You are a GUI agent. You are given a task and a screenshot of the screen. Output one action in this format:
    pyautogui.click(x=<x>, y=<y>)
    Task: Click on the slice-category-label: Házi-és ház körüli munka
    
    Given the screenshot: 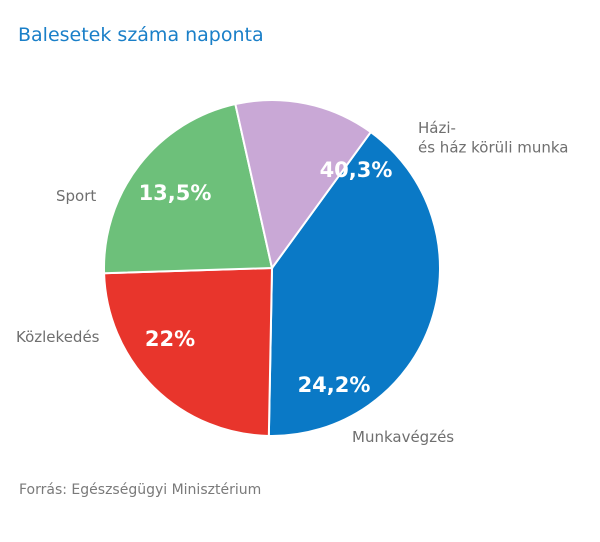 What is the action you would take?
    pyautogui.click(x=493, y=138)
    